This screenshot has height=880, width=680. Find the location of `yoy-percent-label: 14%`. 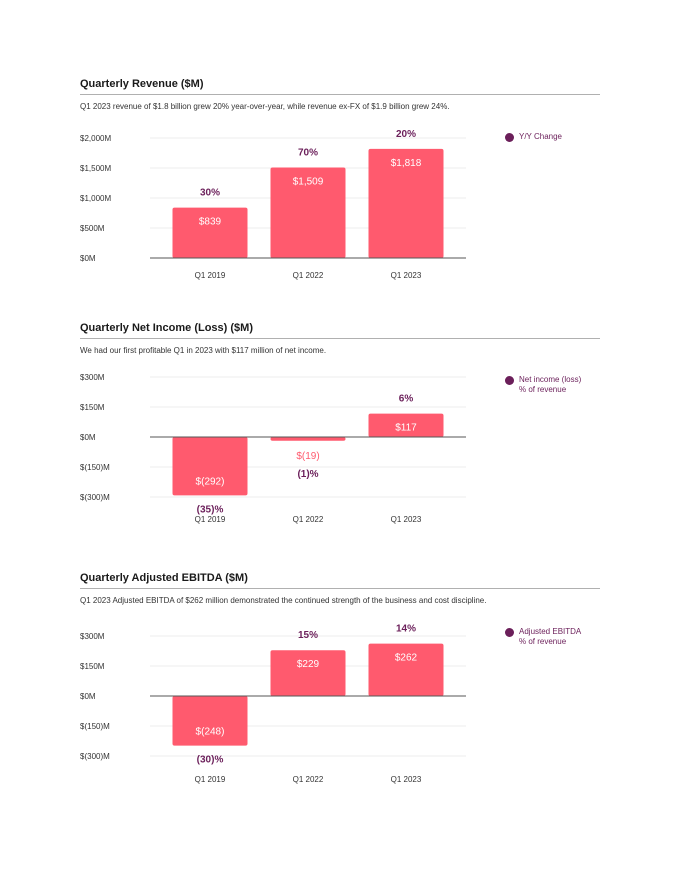

yoy-percent-label: 14% is located at coordinates (406, 629).